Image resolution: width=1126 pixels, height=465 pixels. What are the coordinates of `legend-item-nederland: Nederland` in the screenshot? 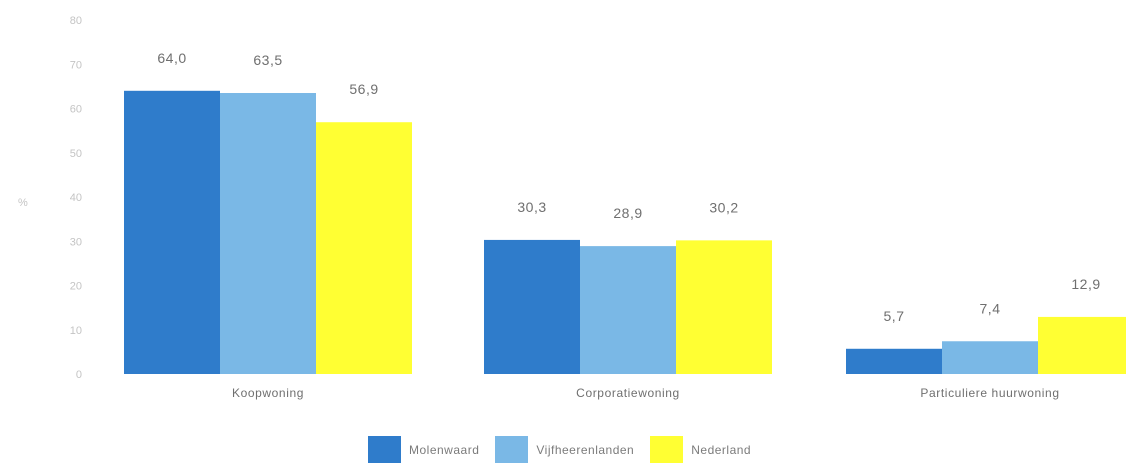 It's located at (700, 449).